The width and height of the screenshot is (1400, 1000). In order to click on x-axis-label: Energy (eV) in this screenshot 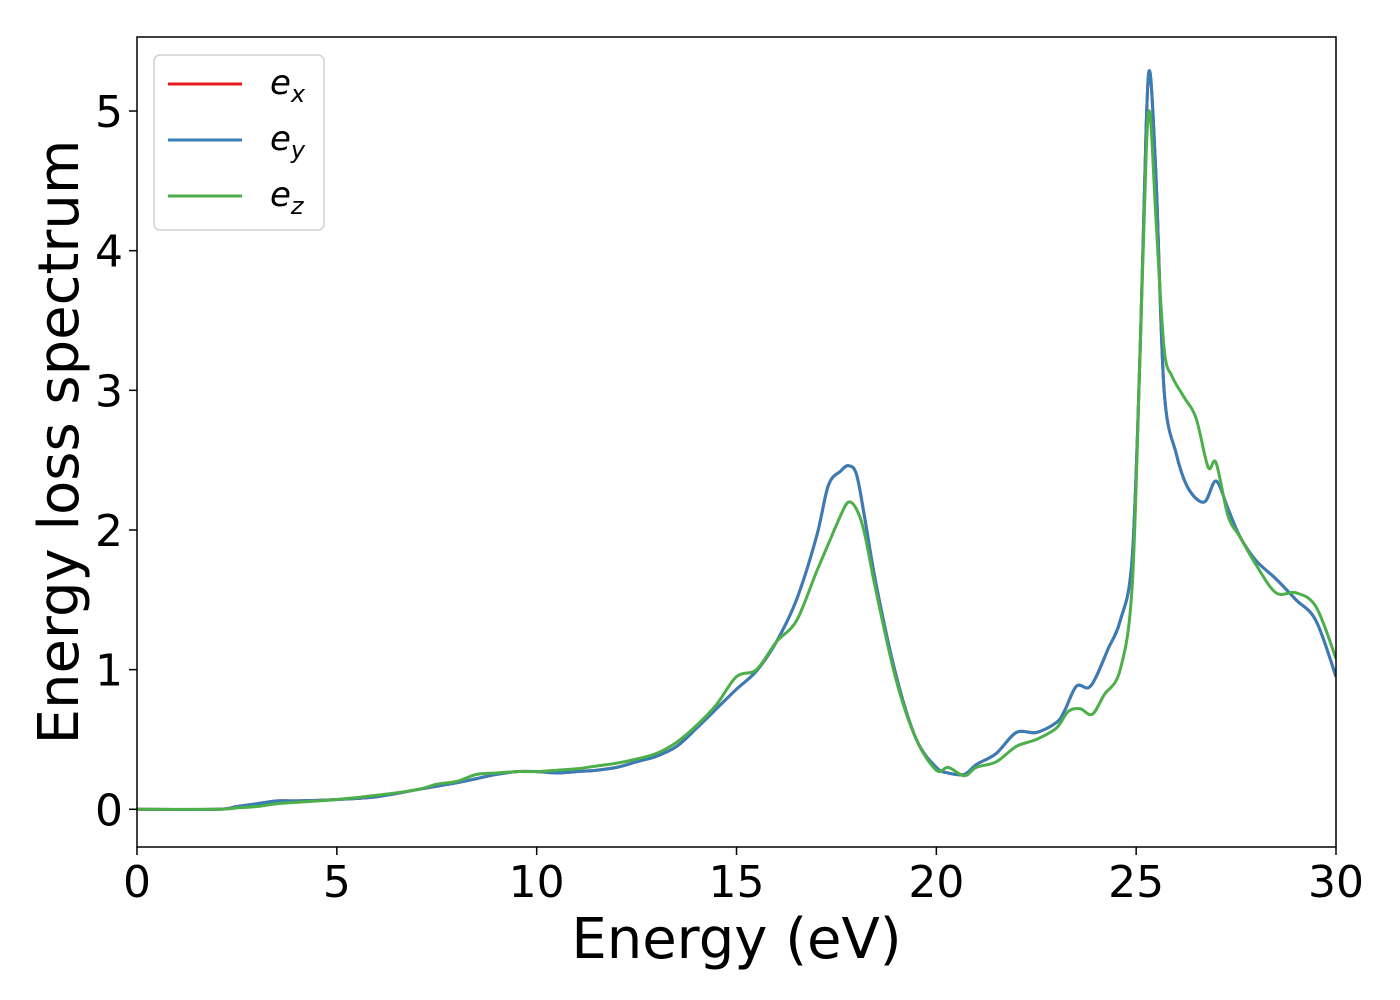, I will do `click(736, 939)`.